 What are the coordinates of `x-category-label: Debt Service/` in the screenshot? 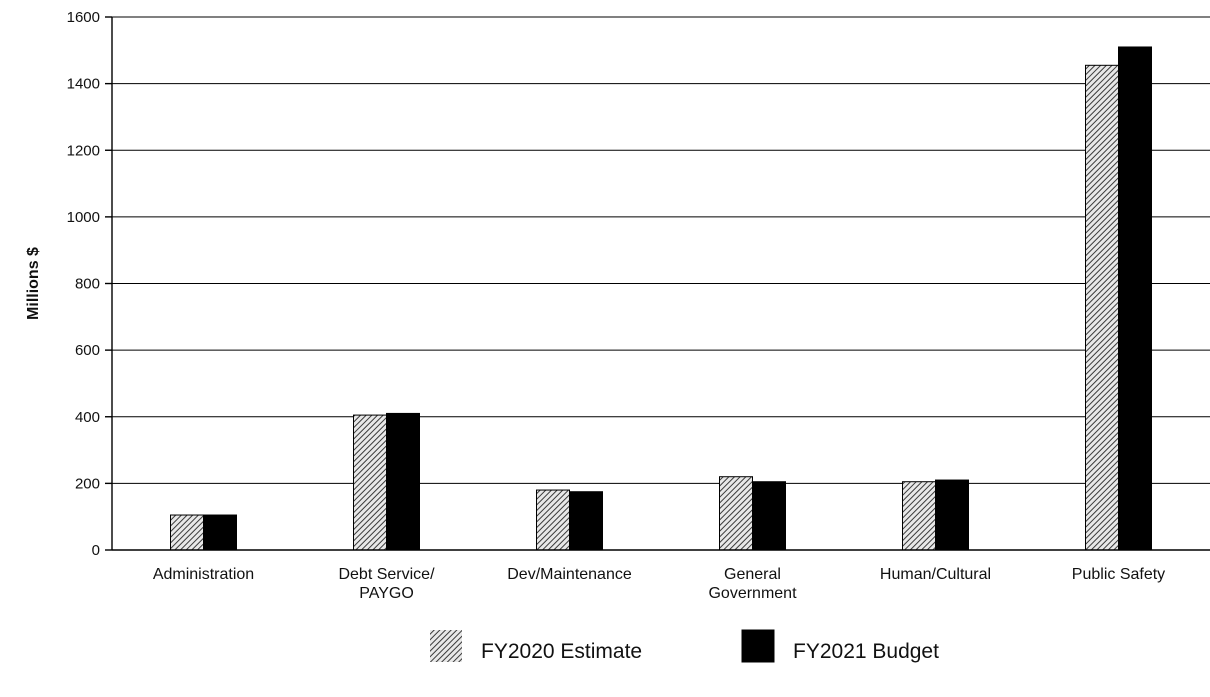 It's located at (386, 574).